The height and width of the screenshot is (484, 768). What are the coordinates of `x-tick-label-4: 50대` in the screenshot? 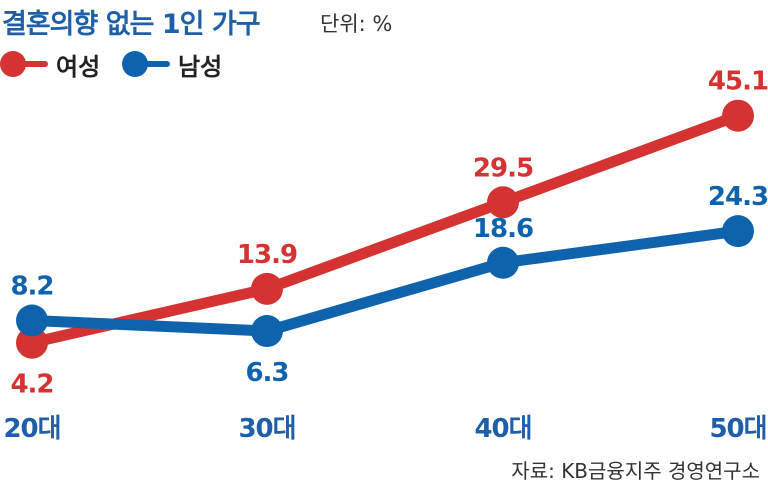 It's located at (737, 429).